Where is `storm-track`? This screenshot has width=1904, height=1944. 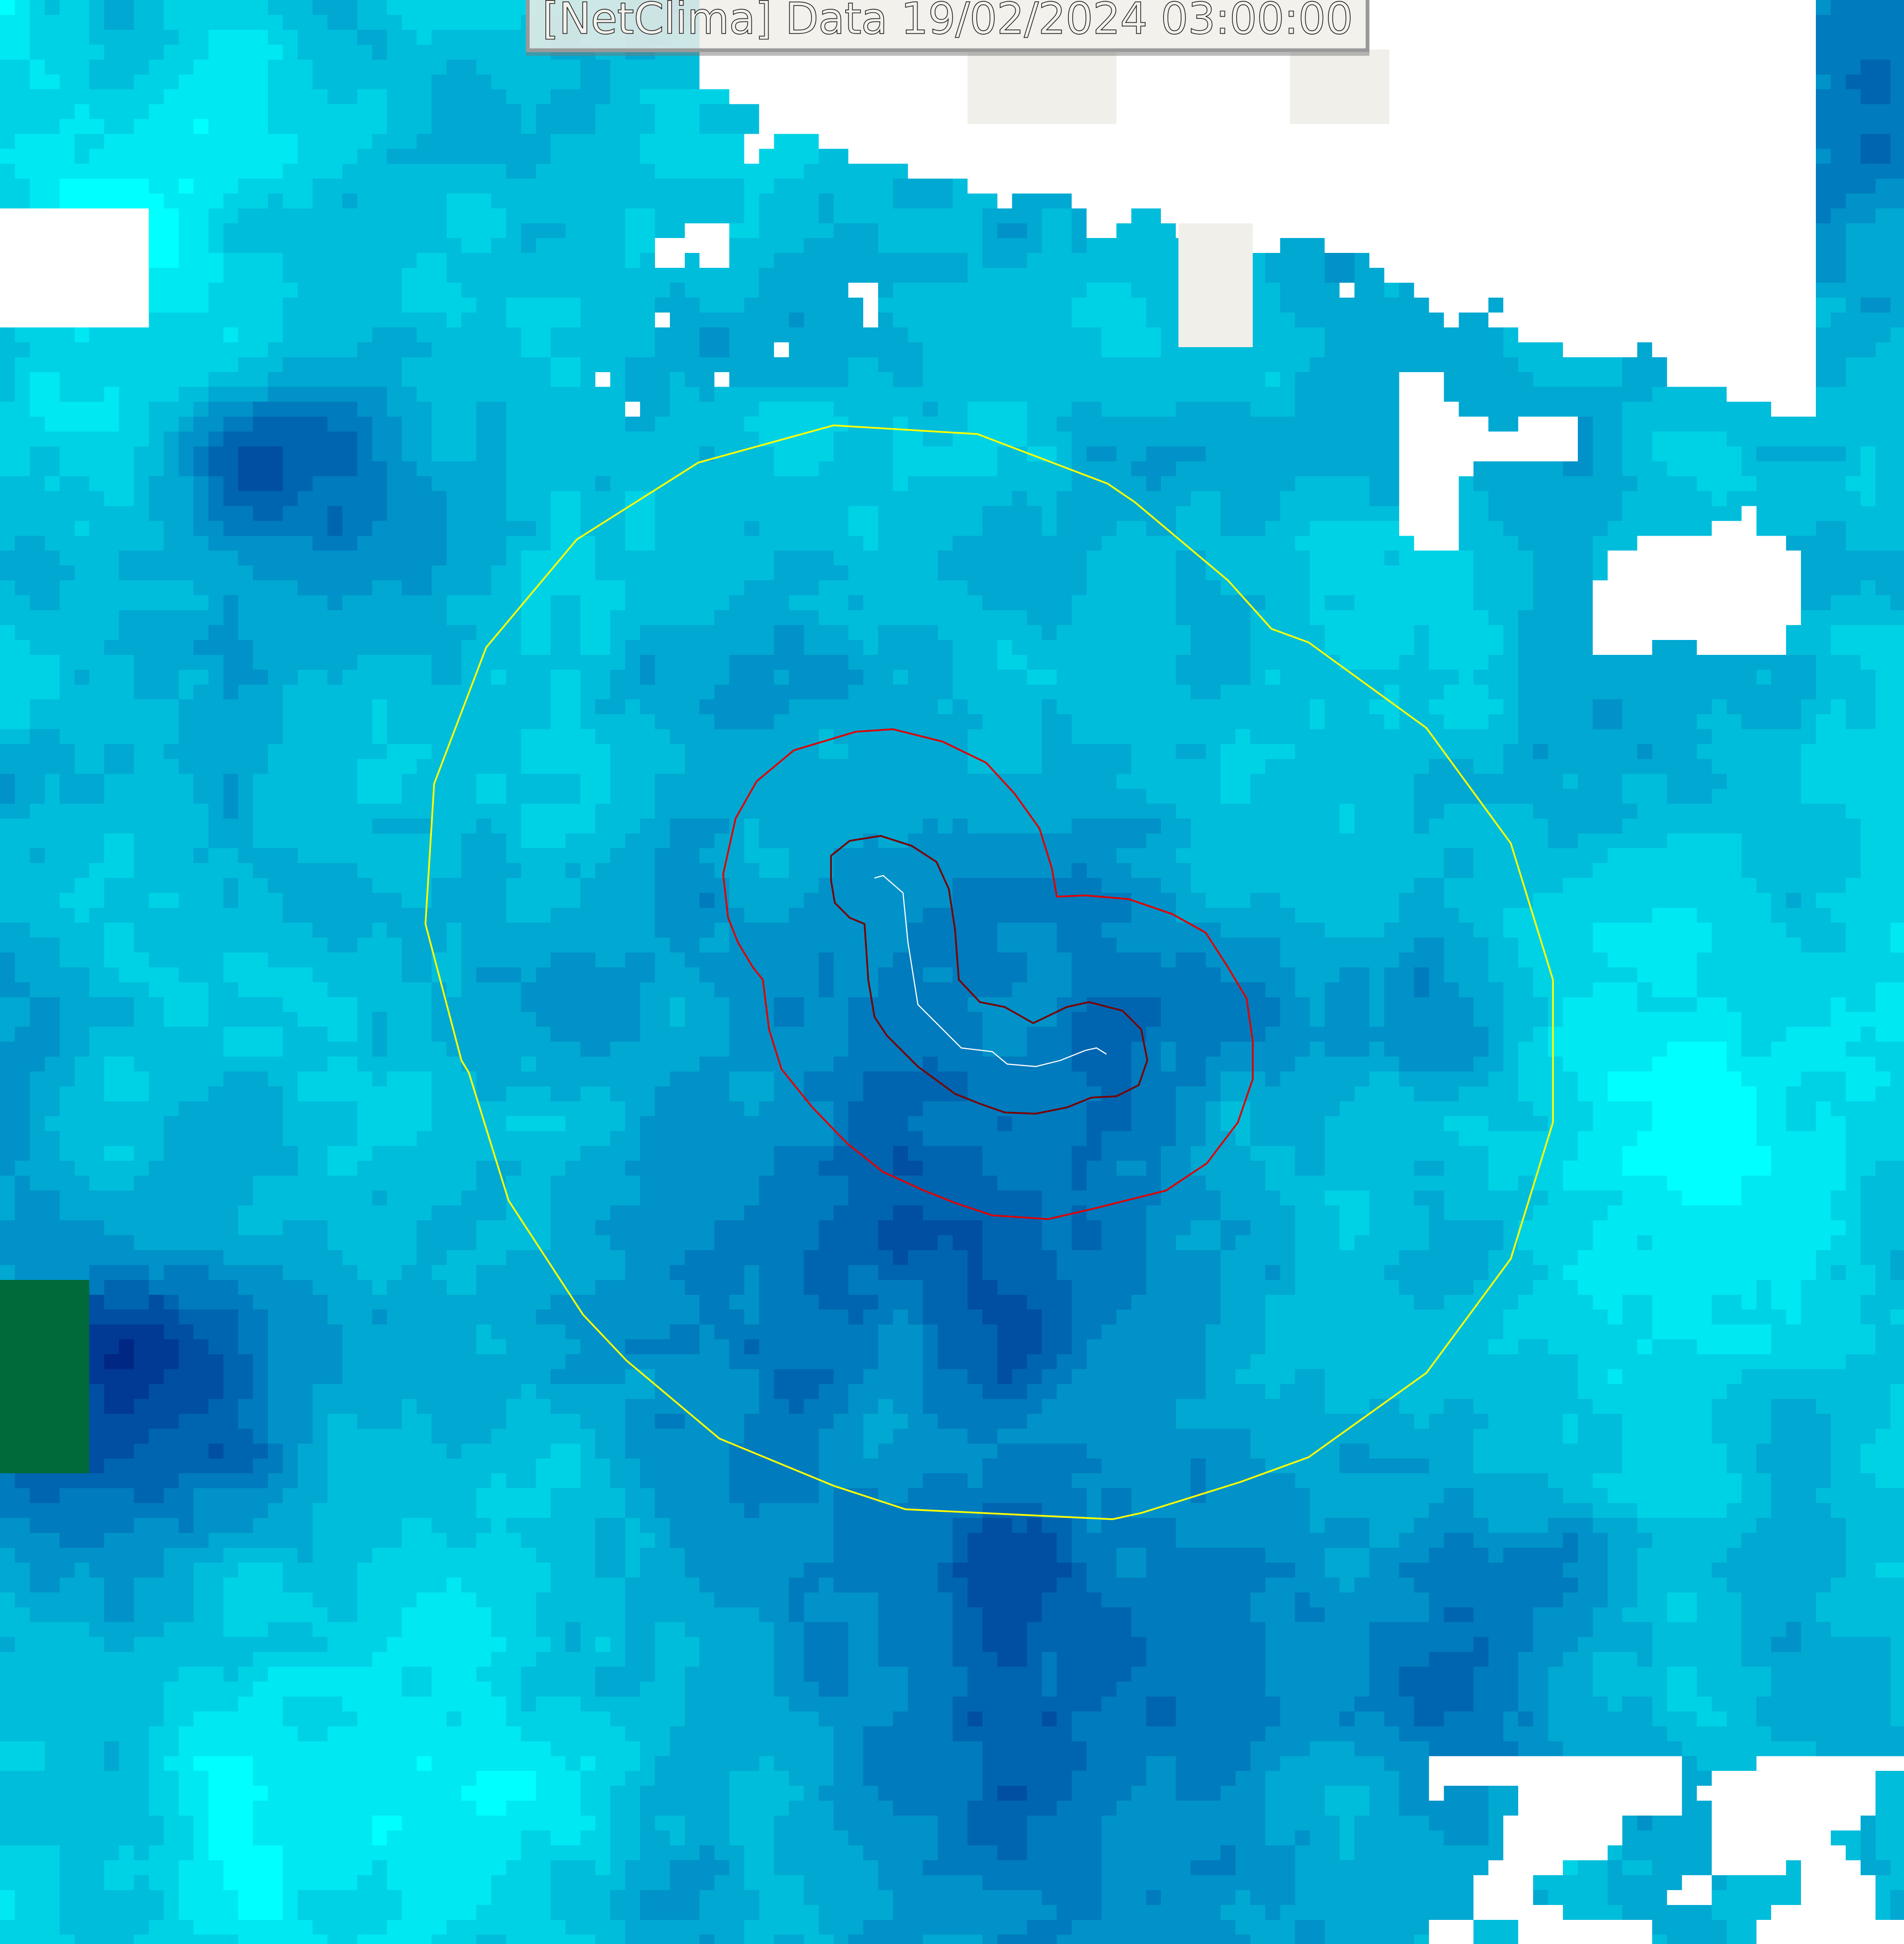 storm-track is located at coordinates (990, 971).